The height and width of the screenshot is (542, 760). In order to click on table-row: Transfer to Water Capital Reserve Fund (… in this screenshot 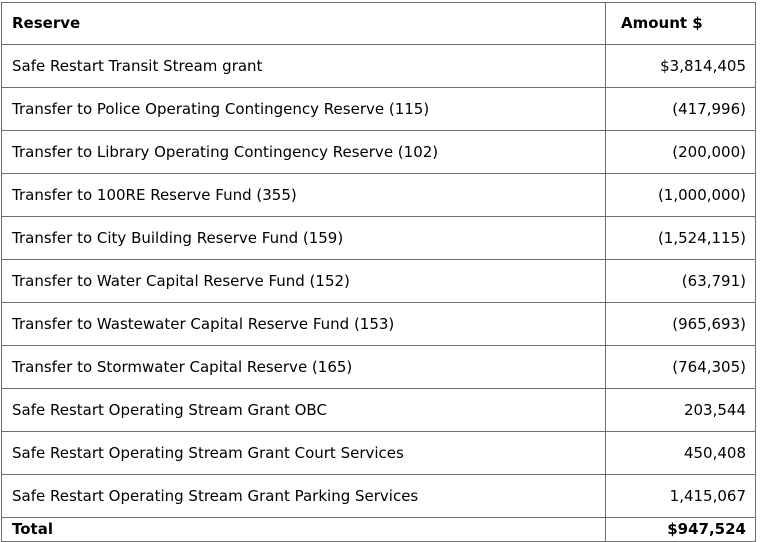, I will do `click(378, 281)`.